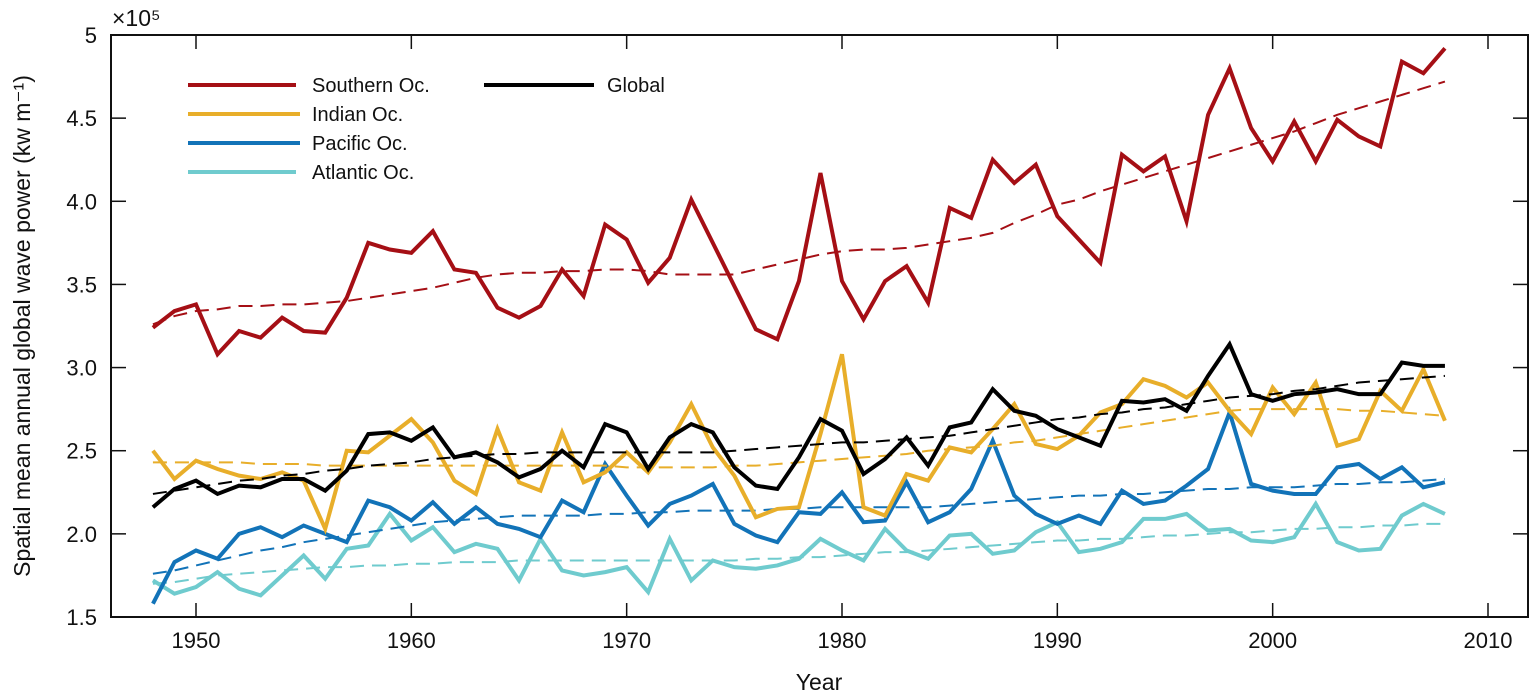 Image resolution: width=1530 pixels, height=695 pixels. Describe the element at coordinates (81, 201) in the screenshot. I see `y-tick-label: 4.0` at that location.